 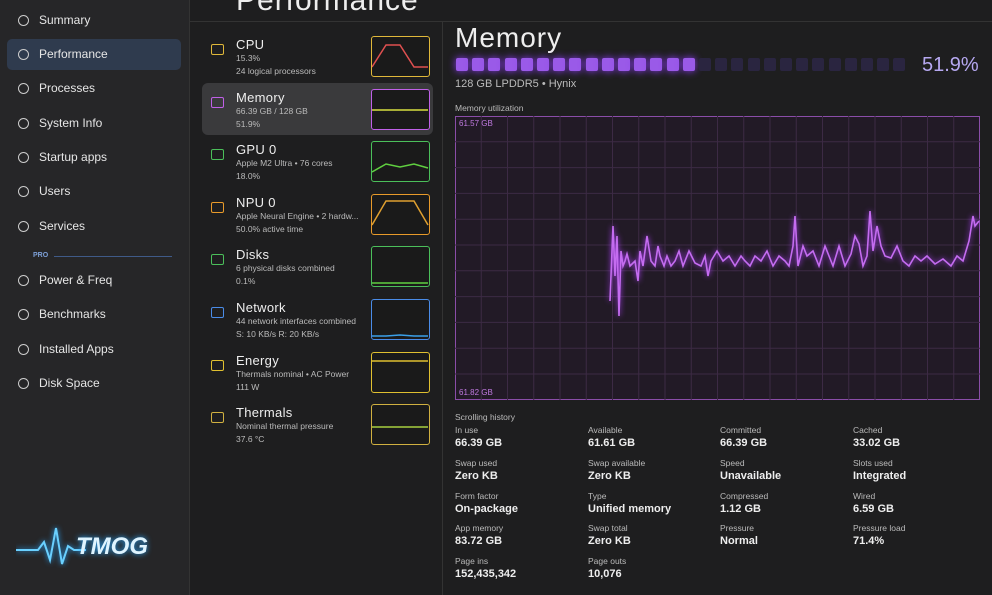 I want to click on nav-item: Disk Space, so click(x=69, y=383).